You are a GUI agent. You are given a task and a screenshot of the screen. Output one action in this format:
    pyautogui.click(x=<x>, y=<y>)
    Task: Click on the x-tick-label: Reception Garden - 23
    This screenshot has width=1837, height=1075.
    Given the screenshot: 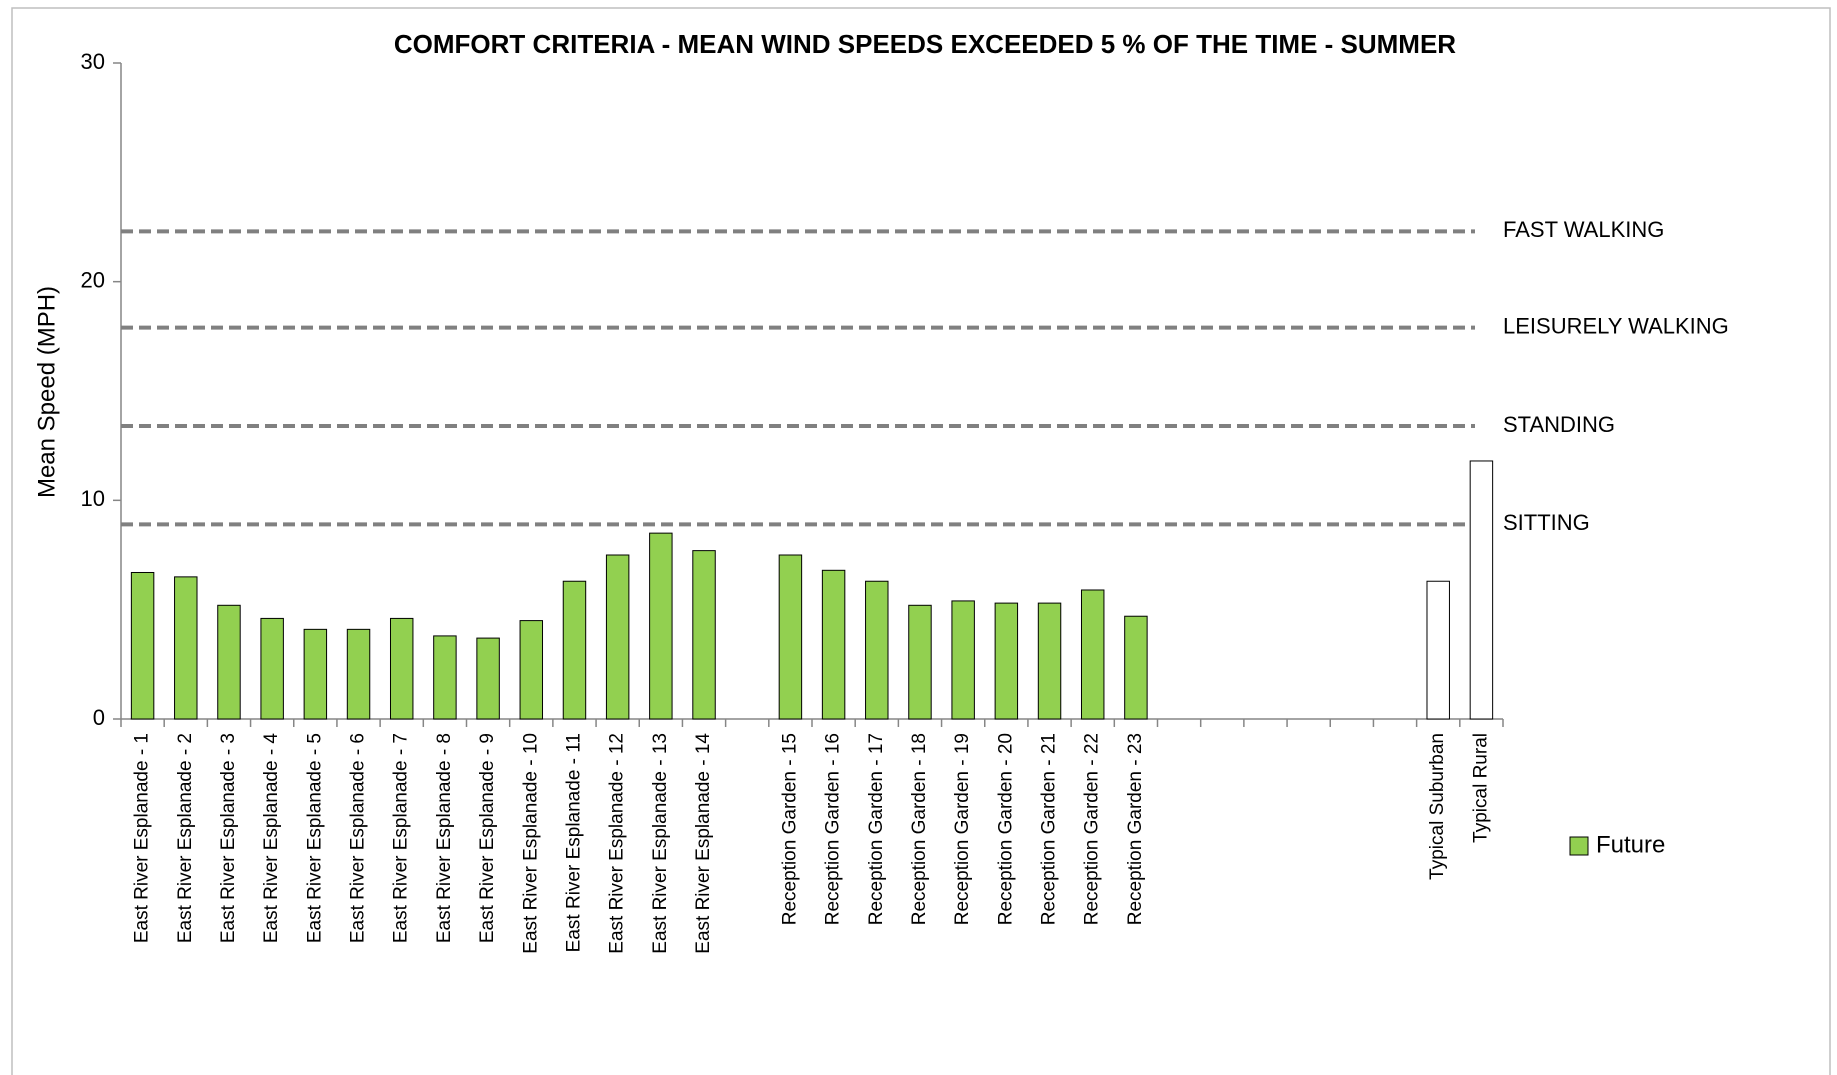 What is the action you would take?
    pyautogui.click(x=1135, y=829)
    